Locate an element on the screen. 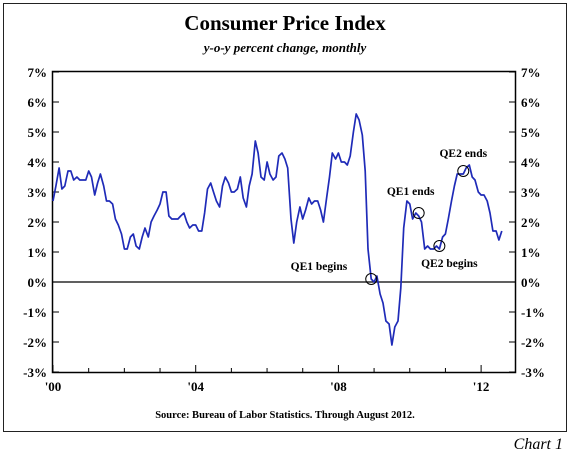 Image resolution: width=570 pixels, height=456 pixels. chart-title: Consumer Price Index is located at coordinates (285, 23).